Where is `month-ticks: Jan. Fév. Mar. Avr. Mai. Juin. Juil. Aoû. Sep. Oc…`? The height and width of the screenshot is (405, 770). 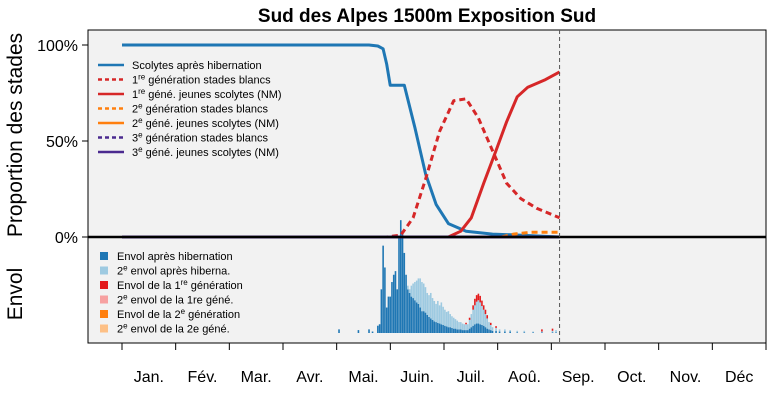 month-ticks: Jan. Fév. Mar. Avr. Mai. Juin. Juil. Aoû. Sep. Oc… is located at coordinates (444, 364).